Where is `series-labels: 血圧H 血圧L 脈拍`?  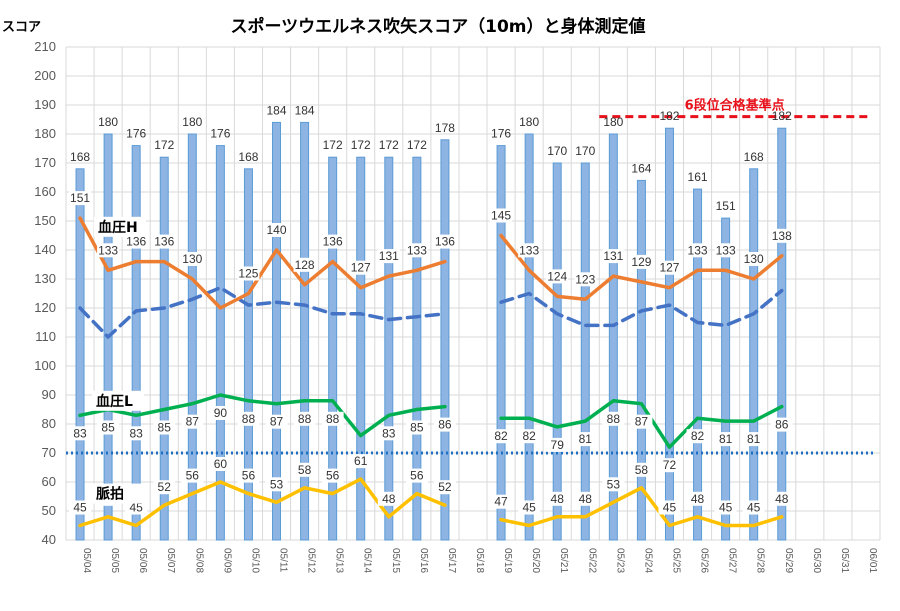
series-labels: 血圧H 血圧L 脈拍 is located at coordinates (119, 360).